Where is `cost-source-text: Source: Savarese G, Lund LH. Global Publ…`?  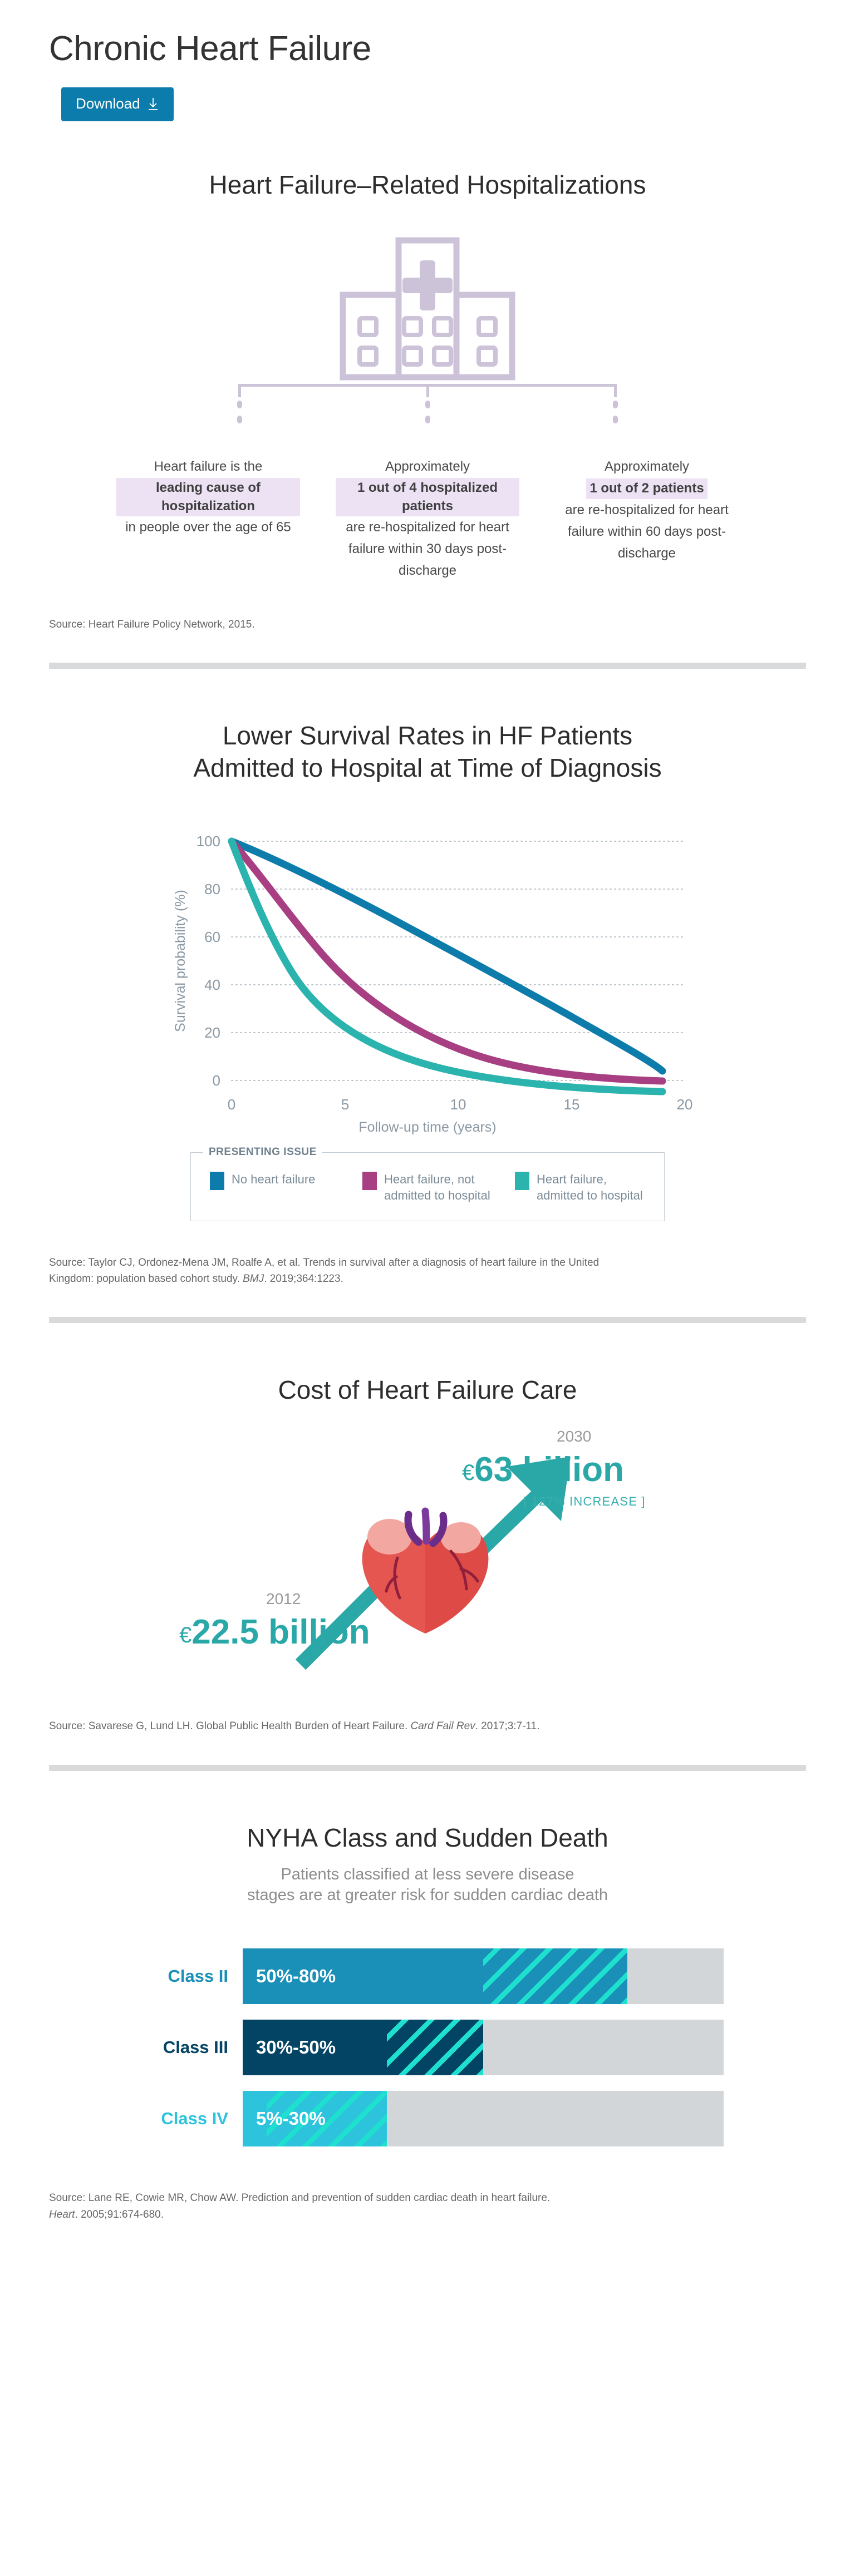 cost-source-text: Source: Savarese G, Lund LH. Global Publ… is located at coordinates (230, 1726).